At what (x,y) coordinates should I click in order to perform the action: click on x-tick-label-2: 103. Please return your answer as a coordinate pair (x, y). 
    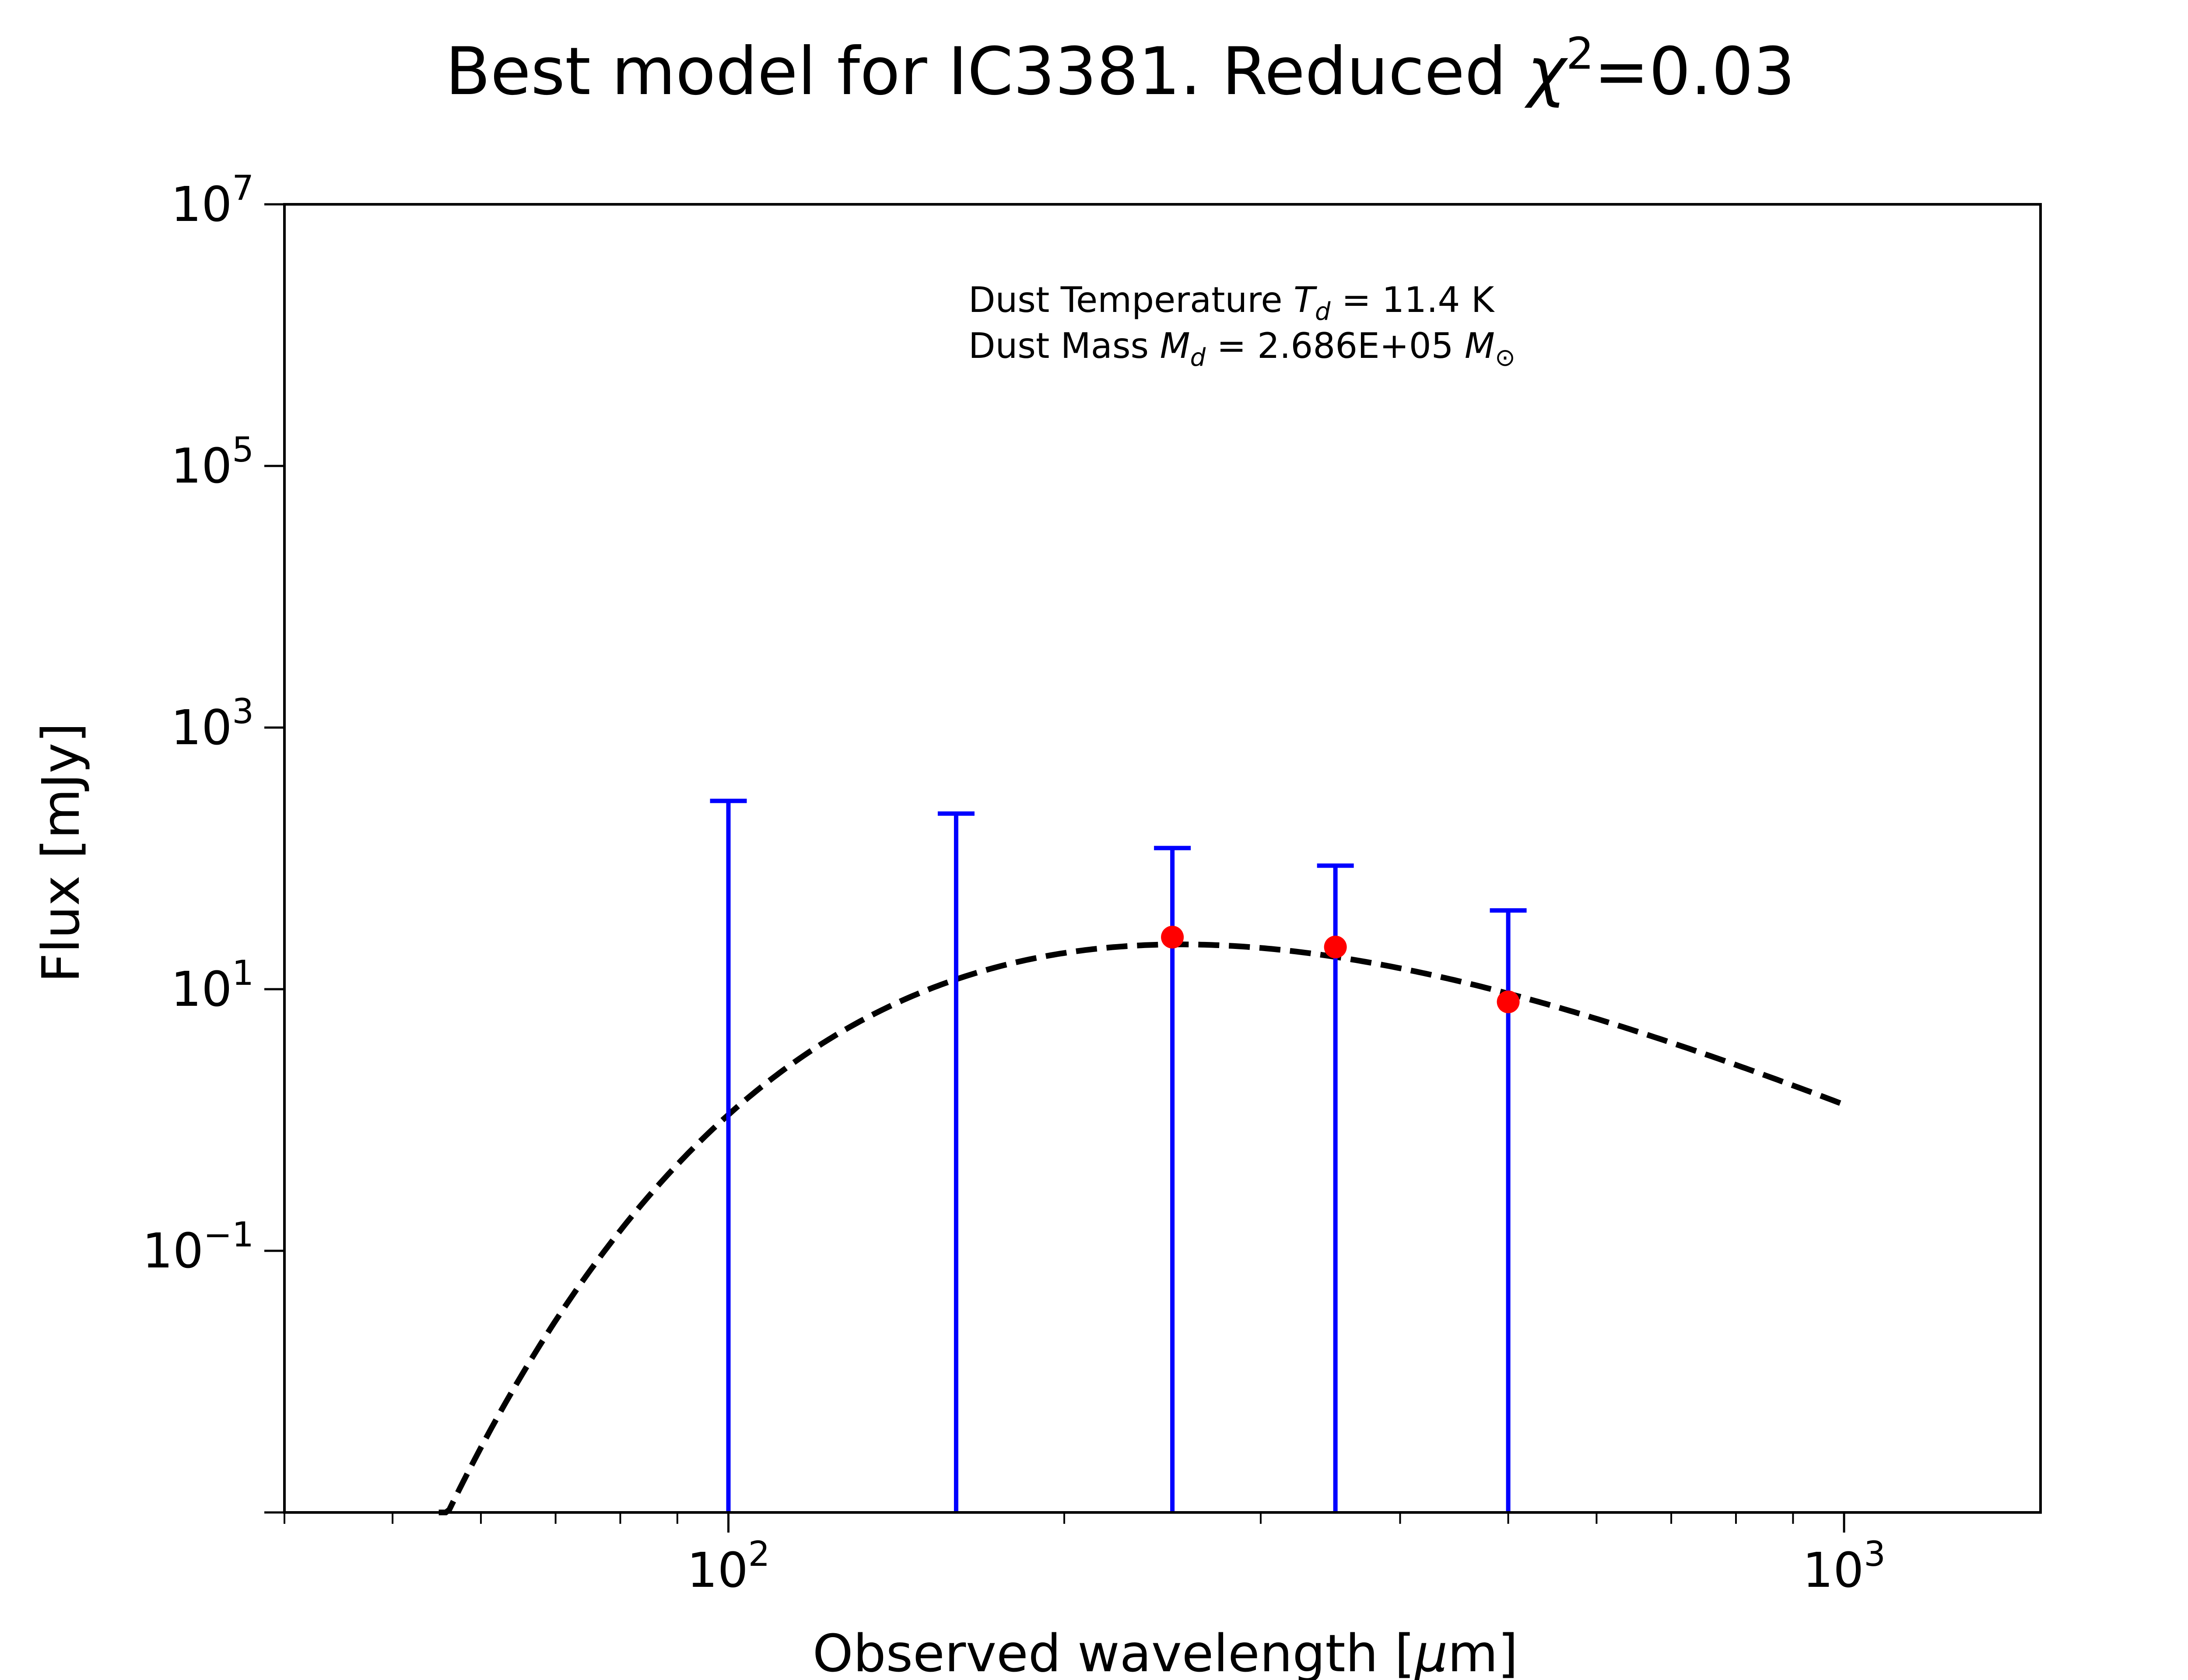
    Looking at the image, I should click on (1844, 1566).